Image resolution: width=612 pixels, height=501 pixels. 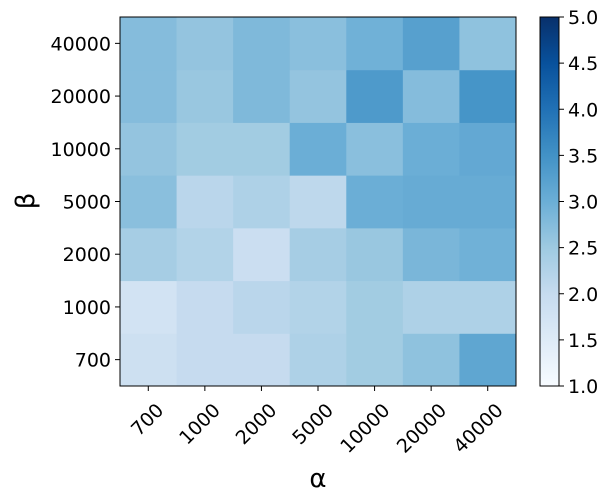 I want to click on colorbar-tick-label: 4.5, so click(x=583, y=64).